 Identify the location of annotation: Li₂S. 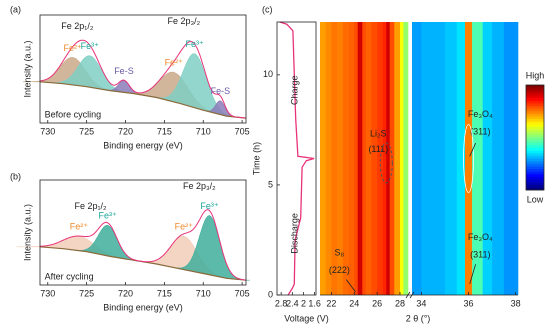
(378, 134).